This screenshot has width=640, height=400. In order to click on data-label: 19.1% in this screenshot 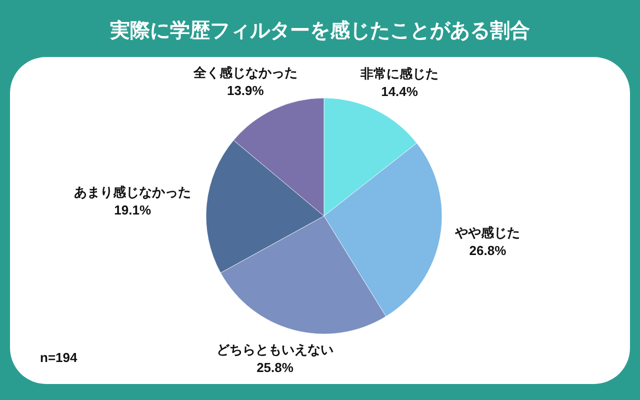, I will do `click(133, 210)`.